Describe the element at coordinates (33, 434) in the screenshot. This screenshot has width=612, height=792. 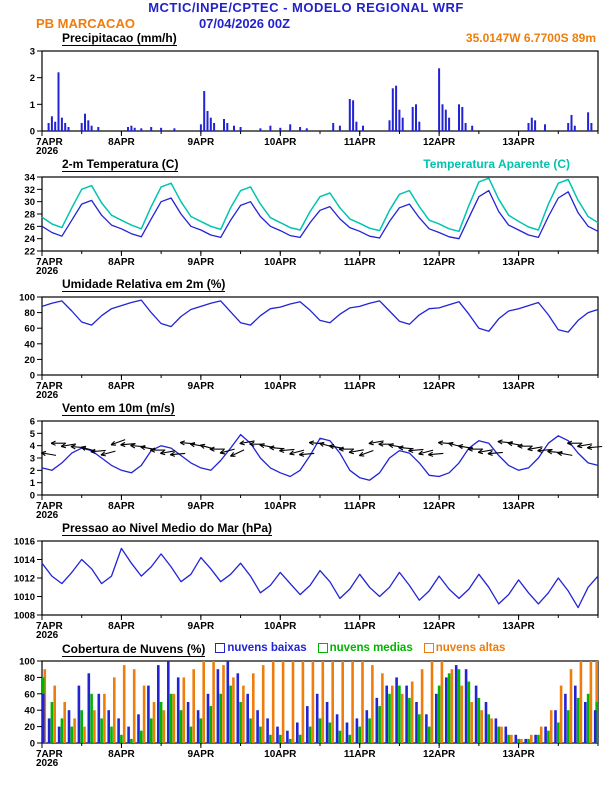
I see `svg-text: 5` at that location.